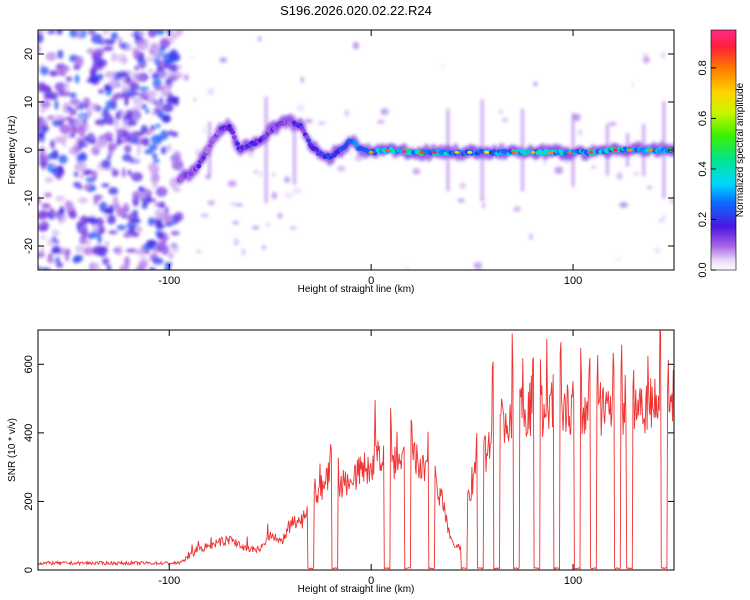 The width and height of the screenshot is (750, 600). Describe the element at coordinates (723, 150) in the screenshot. I see `colorbar-gradient` at that location.